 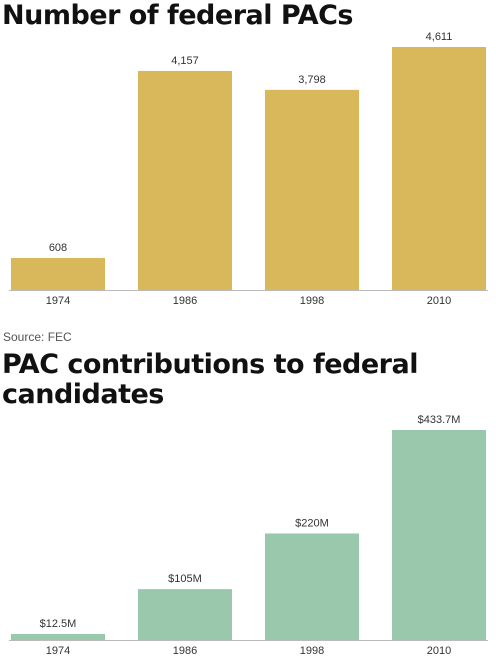 What do you see at coordinates (312, 189) in the screenshot?
I see `pacs-bar-1998` at bounding box center [312, 189].